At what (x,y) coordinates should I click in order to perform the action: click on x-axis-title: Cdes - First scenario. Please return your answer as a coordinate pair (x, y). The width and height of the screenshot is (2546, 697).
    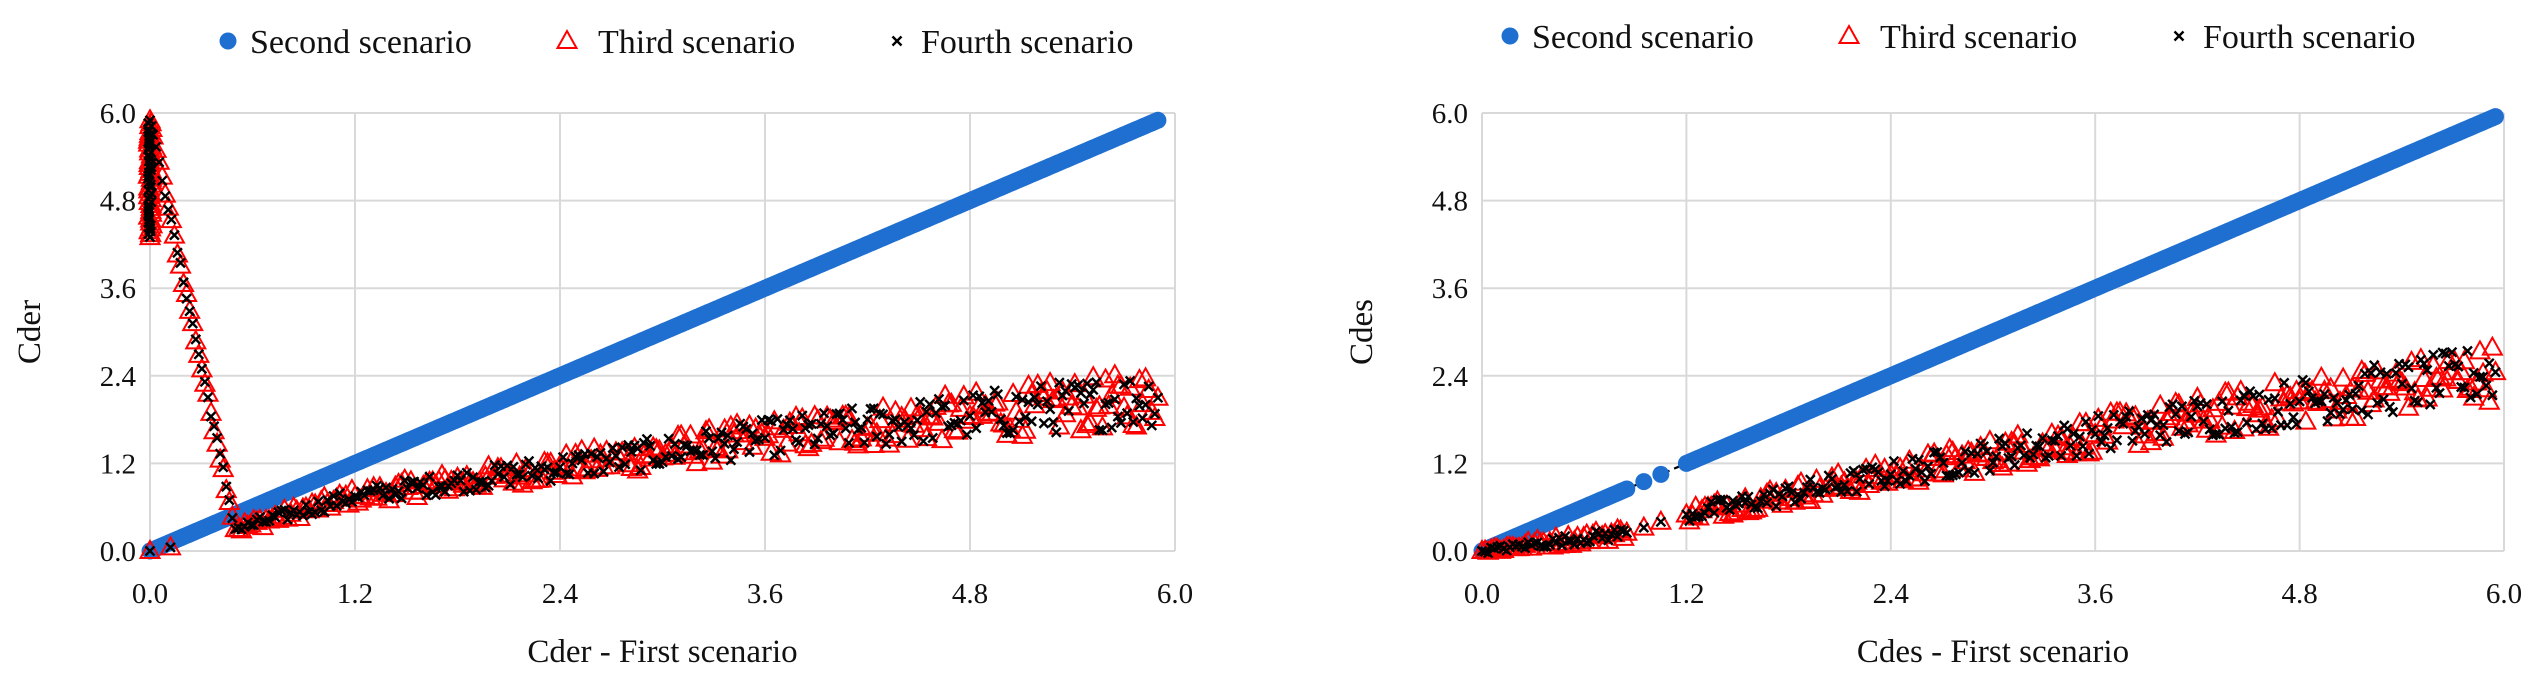
    Looking at the image, I should click on (1993, 652).